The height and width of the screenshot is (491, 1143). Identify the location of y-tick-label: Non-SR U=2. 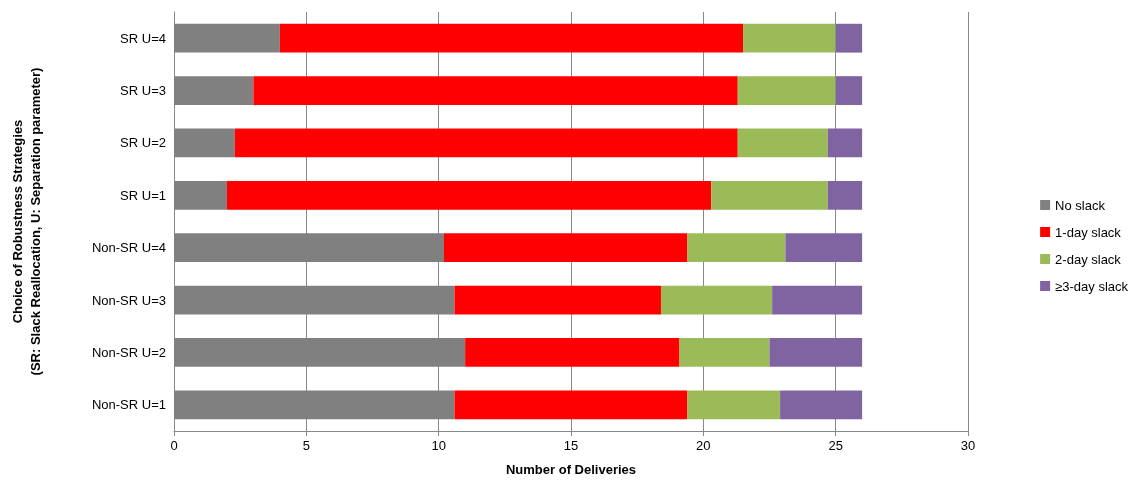
(128, 352).